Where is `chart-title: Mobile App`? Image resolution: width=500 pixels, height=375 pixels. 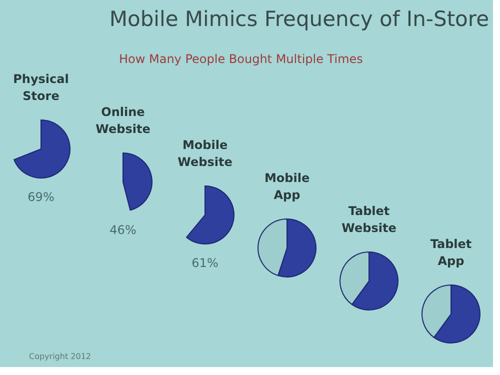 chart-title: Mobile App is located at coordinates (287, 186).